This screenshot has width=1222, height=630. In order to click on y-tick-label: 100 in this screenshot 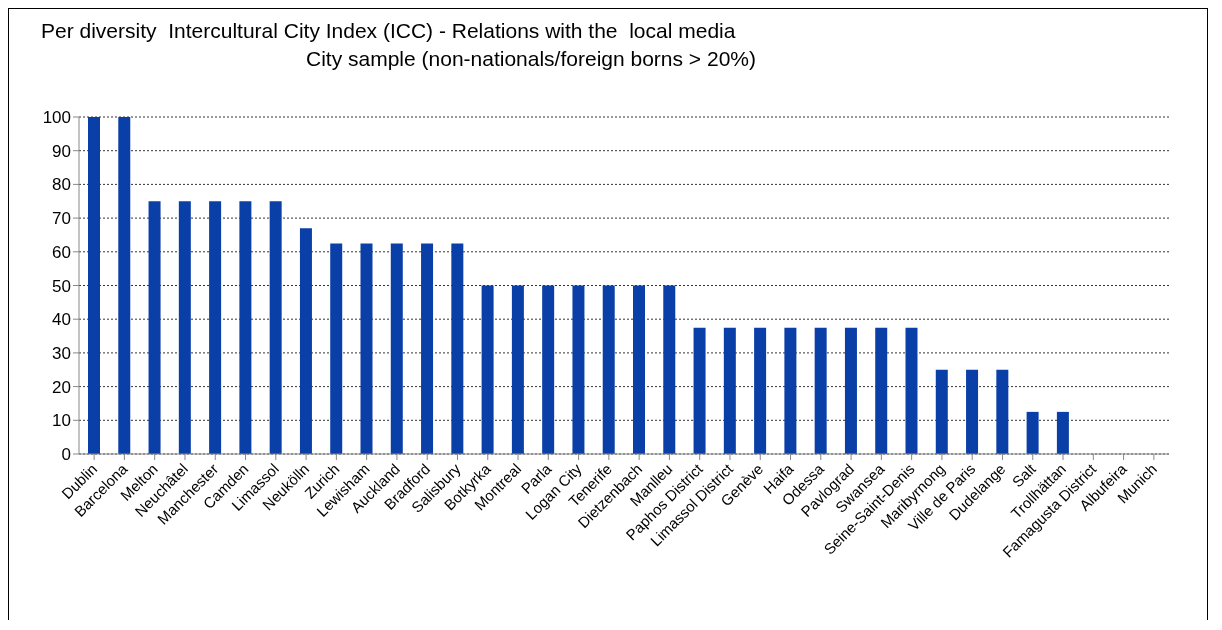, I will do `click(56, 118)`.